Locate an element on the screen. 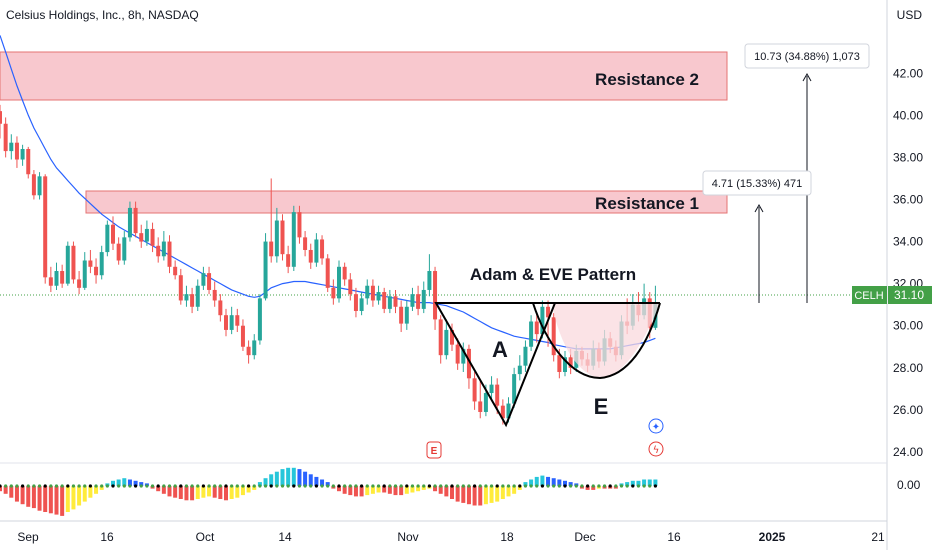 The width and height of the screenshot is (932, 550). price-badge: 31.10 is located at coordinates (910, 295).